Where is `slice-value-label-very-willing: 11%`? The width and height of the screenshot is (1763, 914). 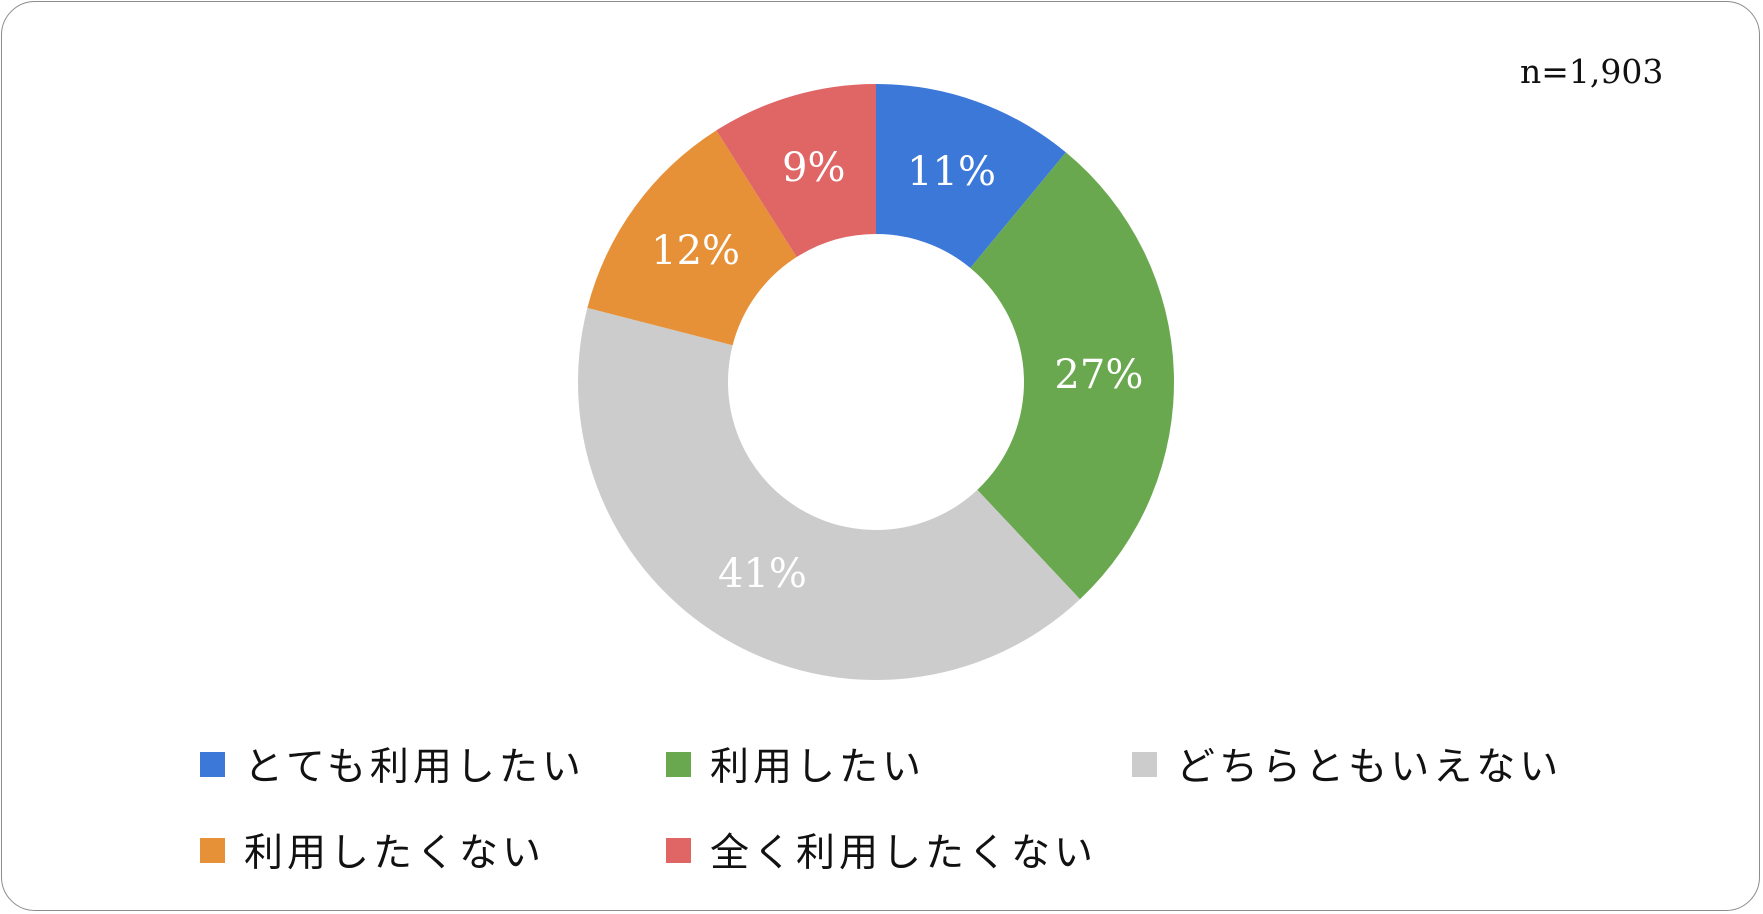 slice-value-label-very-willing: 11% is located at coordinates (951, 172).